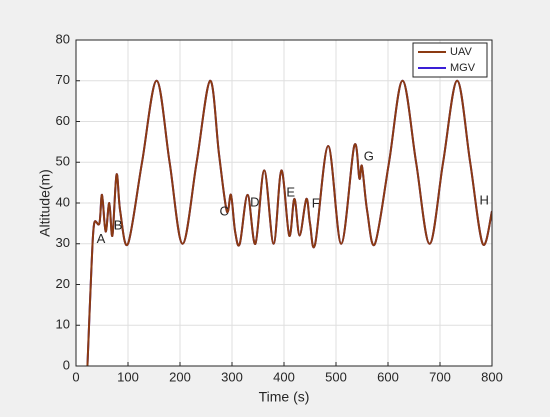  Describe the element at coordinates (63, 79) in the screenshot. I see `y-tick-label: 70` at that location.